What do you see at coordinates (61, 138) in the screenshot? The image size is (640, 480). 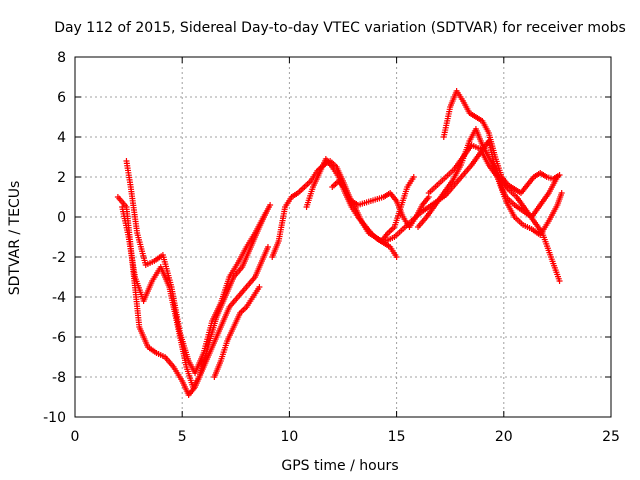 I see `y-tick-label: 4` at bounding box center [61, 138].